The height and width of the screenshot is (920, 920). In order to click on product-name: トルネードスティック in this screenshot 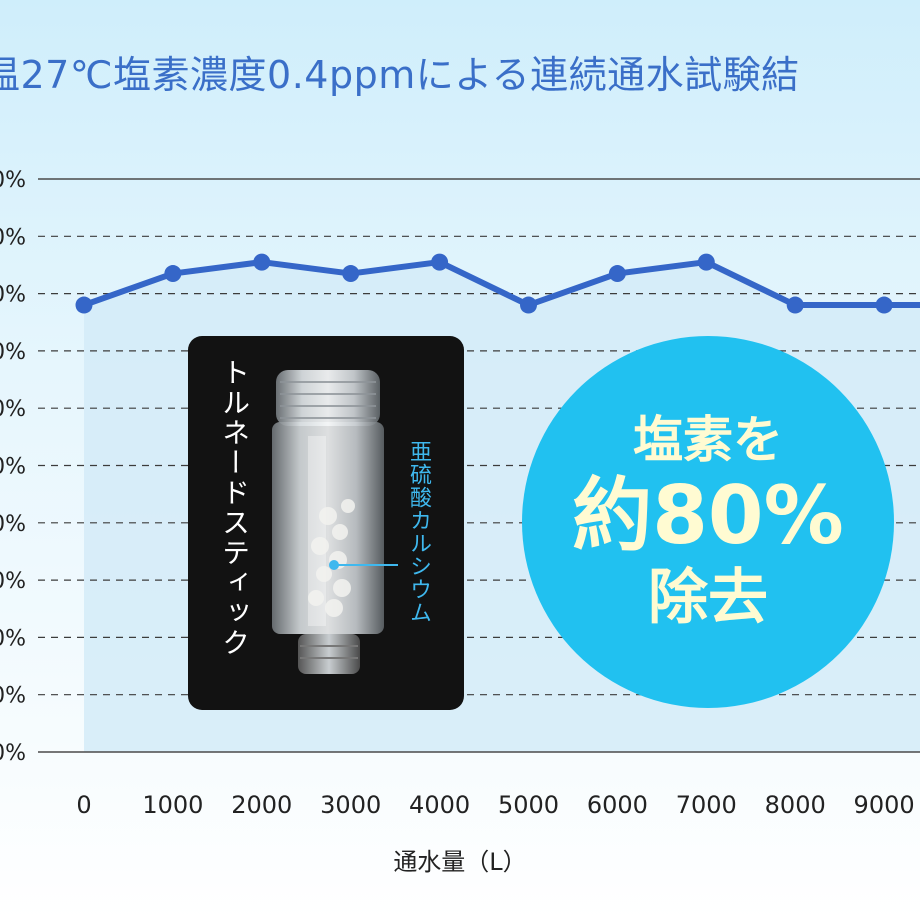, I will do `click(234, 508)`.